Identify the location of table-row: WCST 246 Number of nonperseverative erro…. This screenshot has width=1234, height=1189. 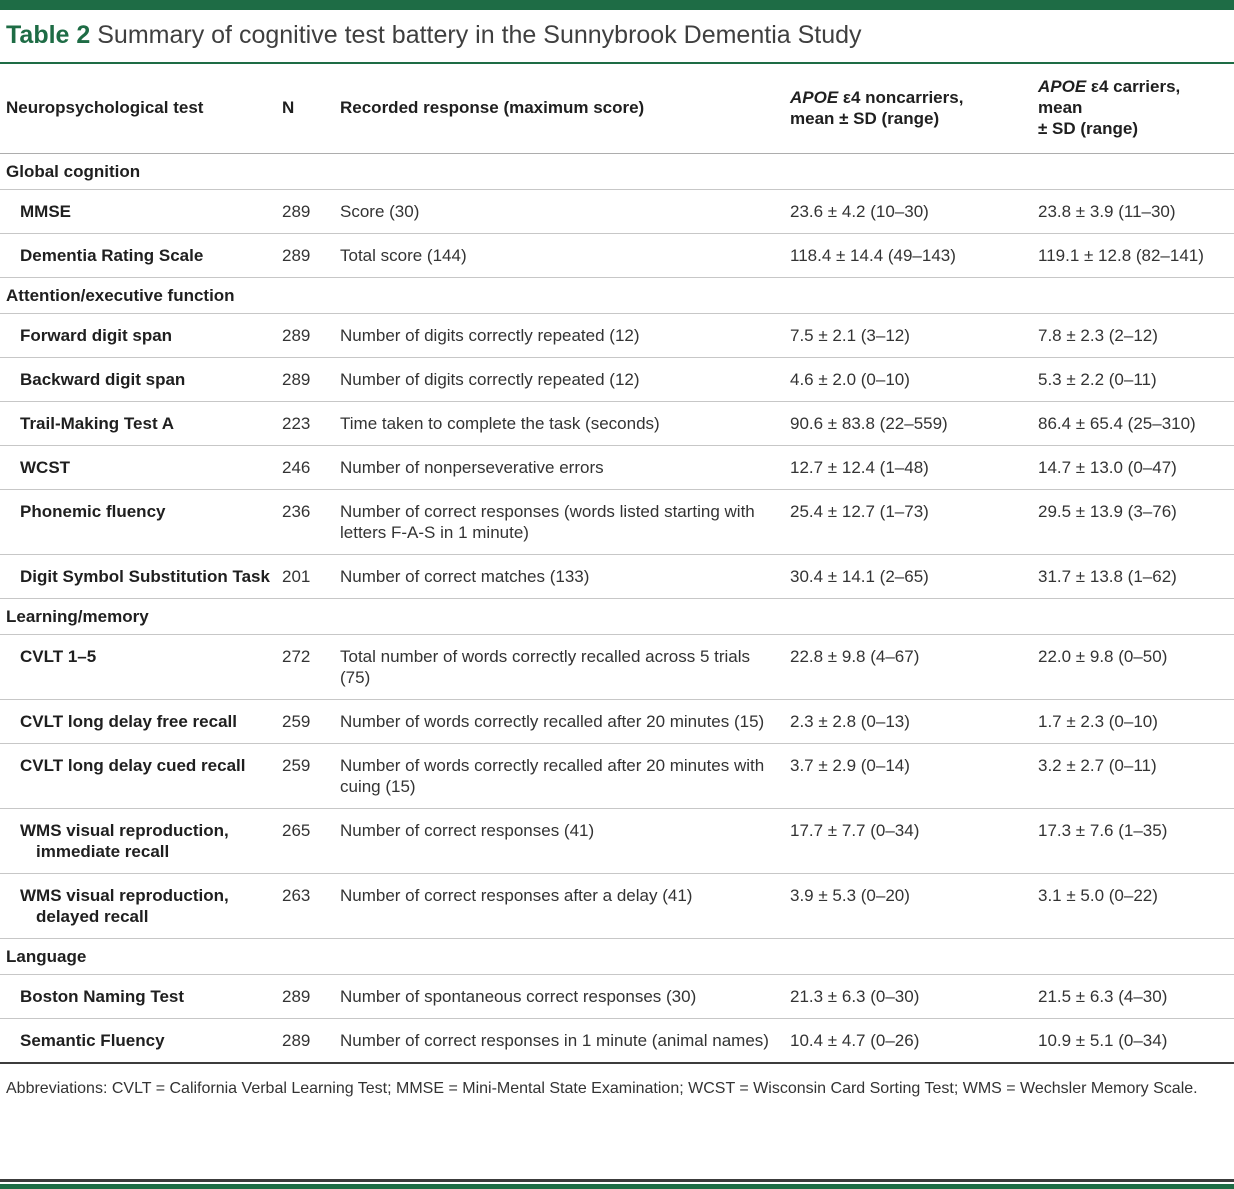
(617, 467).